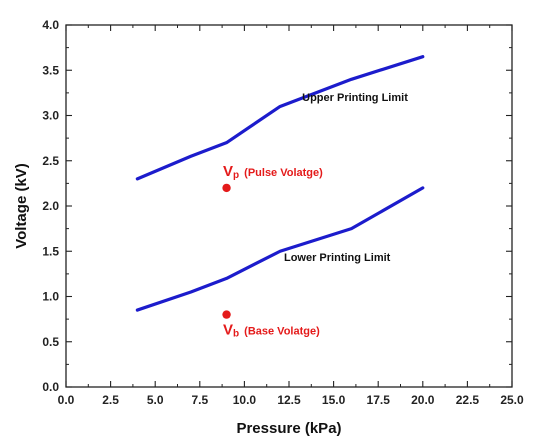 This screenshot has width=550, height=441. I want to click on x-tick-label: 17.5, so click(379, 400).